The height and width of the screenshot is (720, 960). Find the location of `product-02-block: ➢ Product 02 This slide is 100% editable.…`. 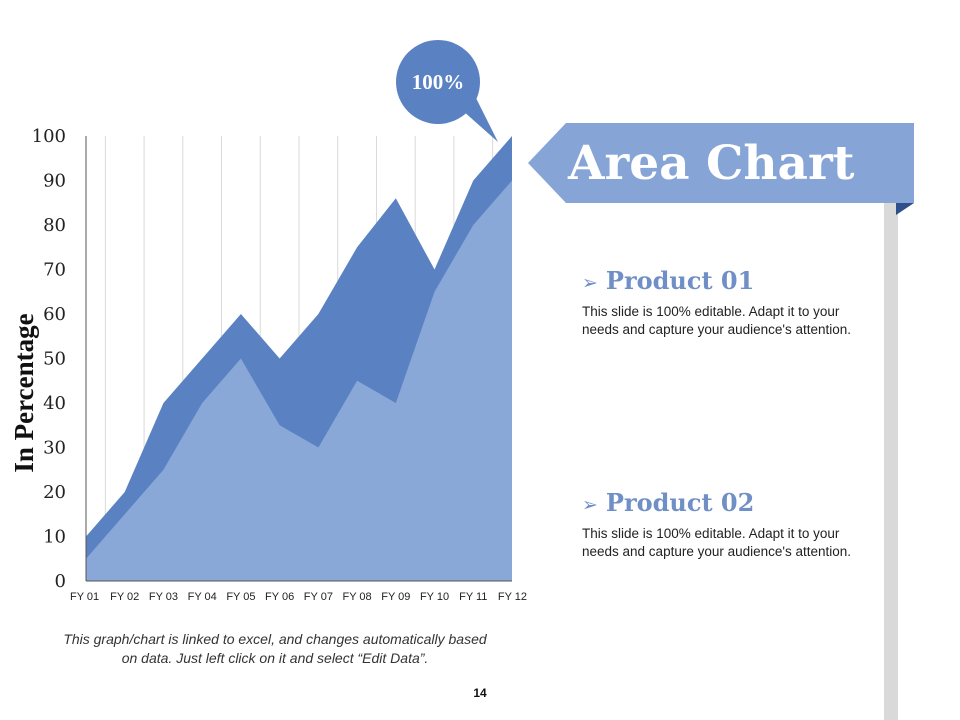

product-02-block: ➢ Product 02 This slide is 100% editable.… is located at coordinates (722, 524).